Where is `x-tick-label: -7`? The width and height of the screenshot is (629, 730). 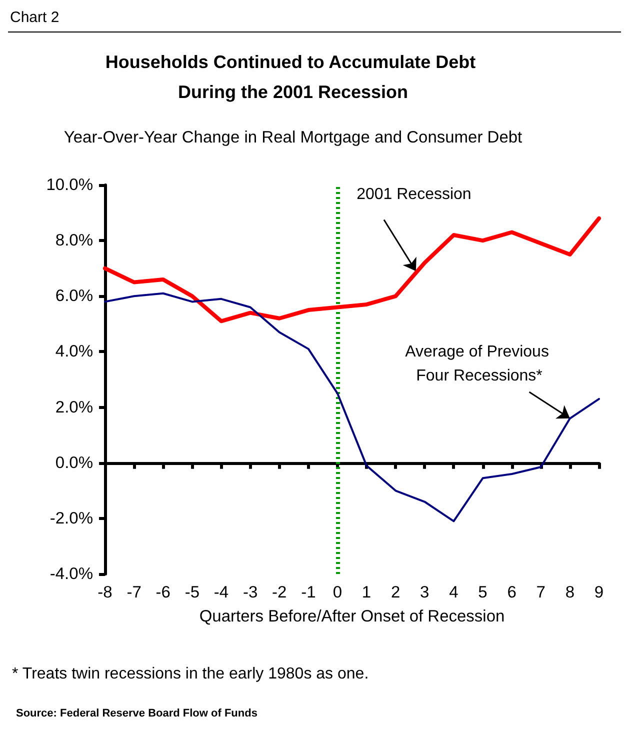
x-tick-label: -7 is located at coordinates (134, 593).